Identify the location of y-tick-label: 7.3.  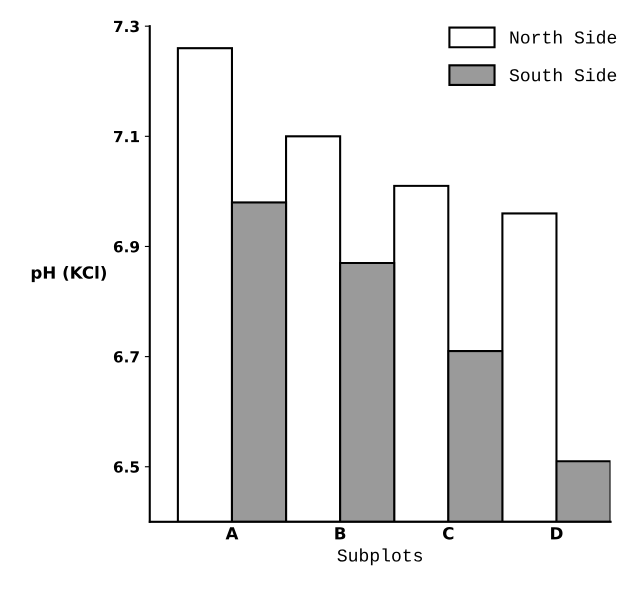
(126, 26).